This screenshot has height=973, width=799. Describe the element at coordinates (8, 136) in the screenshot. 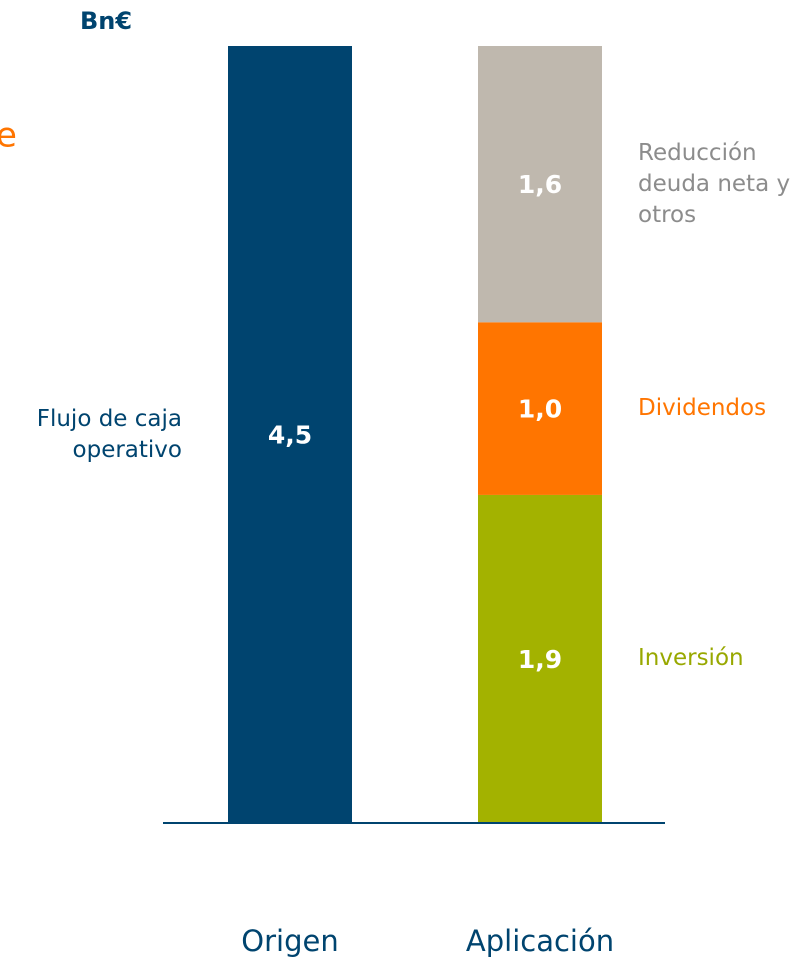

I see `annotation: e` at that location.